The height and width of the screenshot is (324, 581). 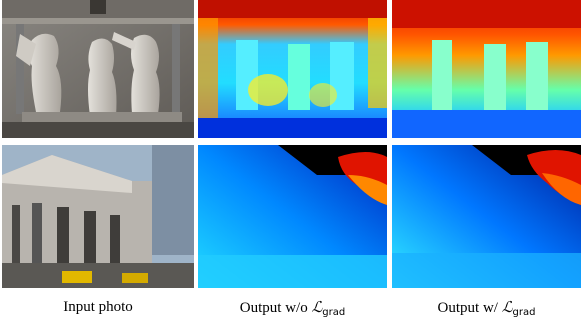 I want to click on caption-with-prefix: Output w/, so click(x=469, y=308).